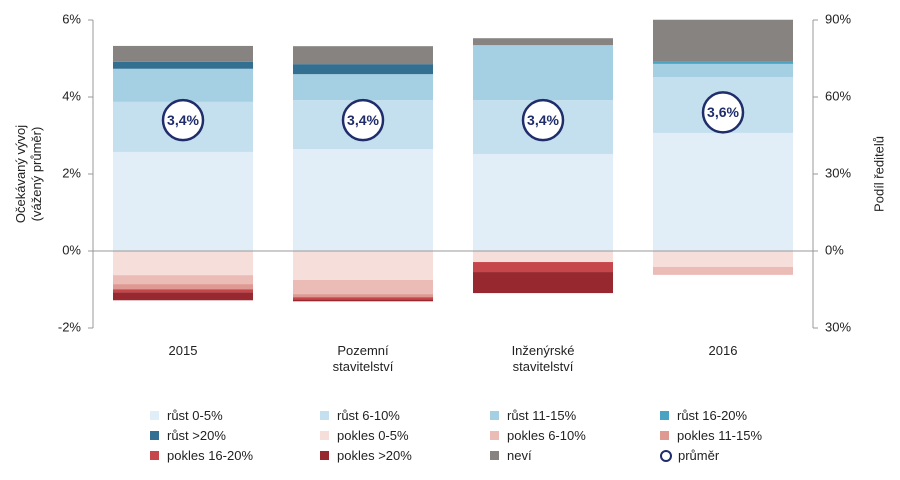  Describe the element at coordinates (575, 455) in the screenshot. I see `legend-item: neví` at that location.